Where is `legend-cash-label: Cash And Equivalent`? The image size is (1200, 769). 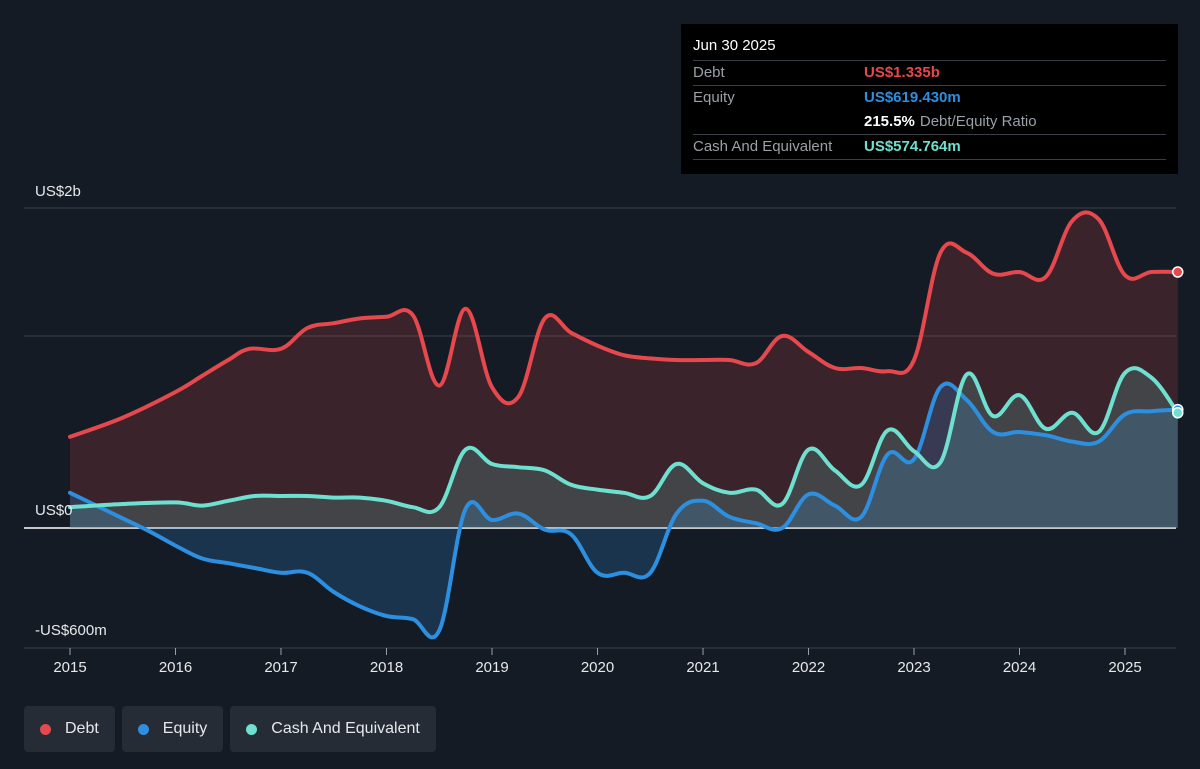
legend-cash-label: Cash And Equivalent is located at coordinates (345, 728).